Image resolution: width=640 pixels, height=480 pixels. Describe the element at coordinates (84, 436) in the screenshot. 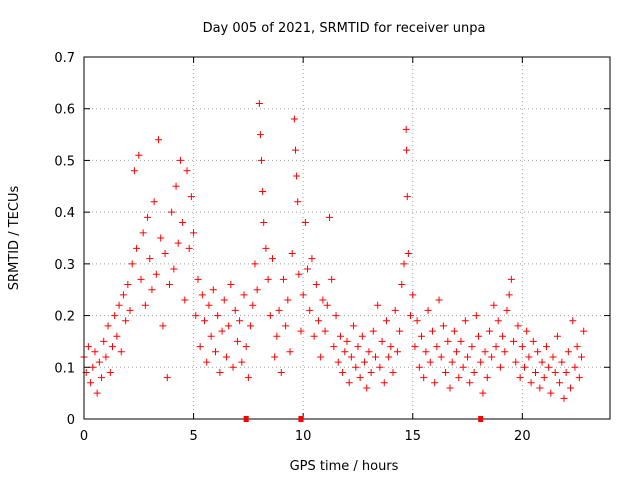

I see `x-tick-label: 0` at that location.